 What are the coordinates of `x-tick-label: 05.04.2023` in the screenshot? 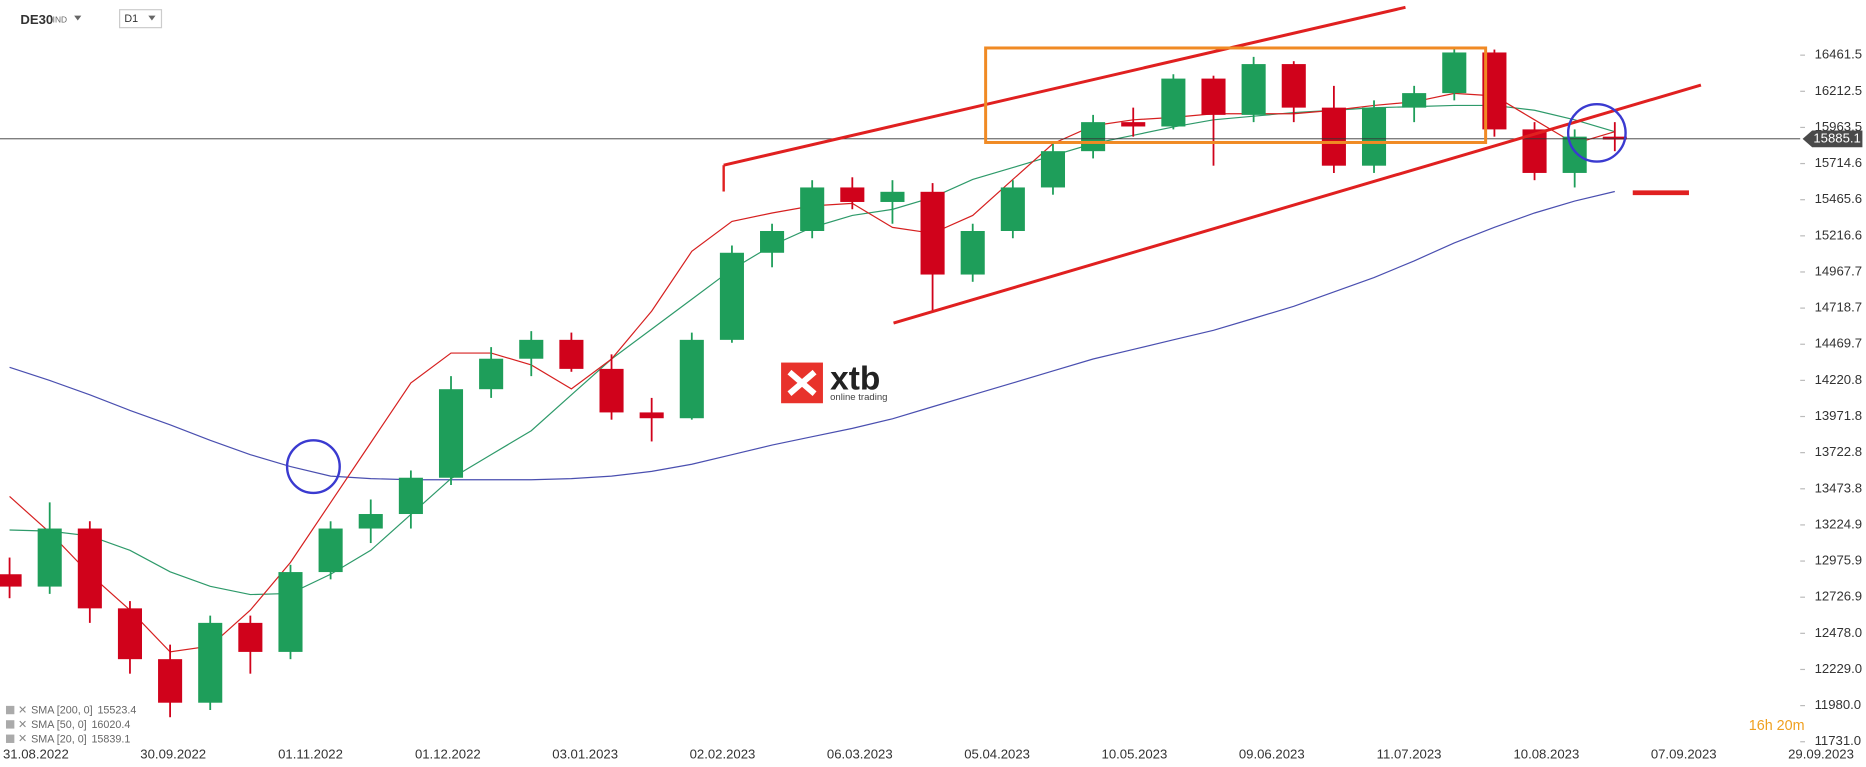 It's located at (997, 753).